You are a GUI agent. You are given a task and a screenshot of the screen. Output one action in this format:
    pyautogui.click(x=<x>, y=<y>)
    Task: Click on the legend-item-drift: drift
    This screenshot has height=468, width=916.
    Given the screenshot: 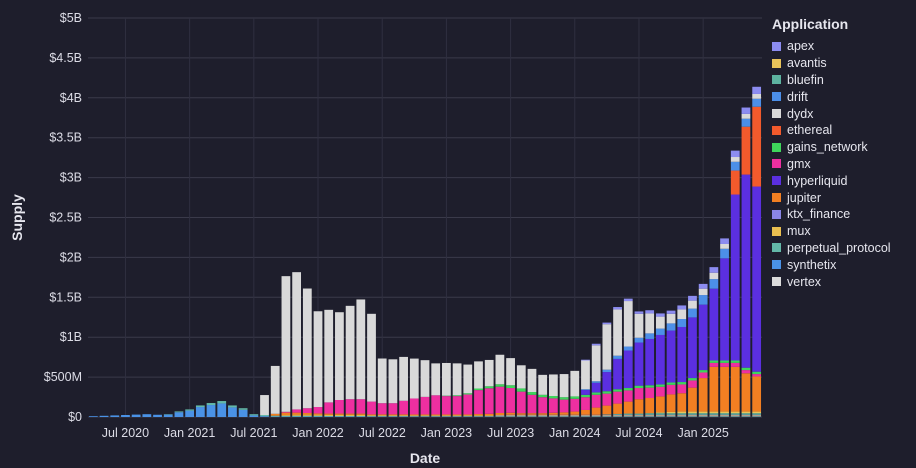 What is the action you would take?
    pyautogui.click(x=831, y=96)
    